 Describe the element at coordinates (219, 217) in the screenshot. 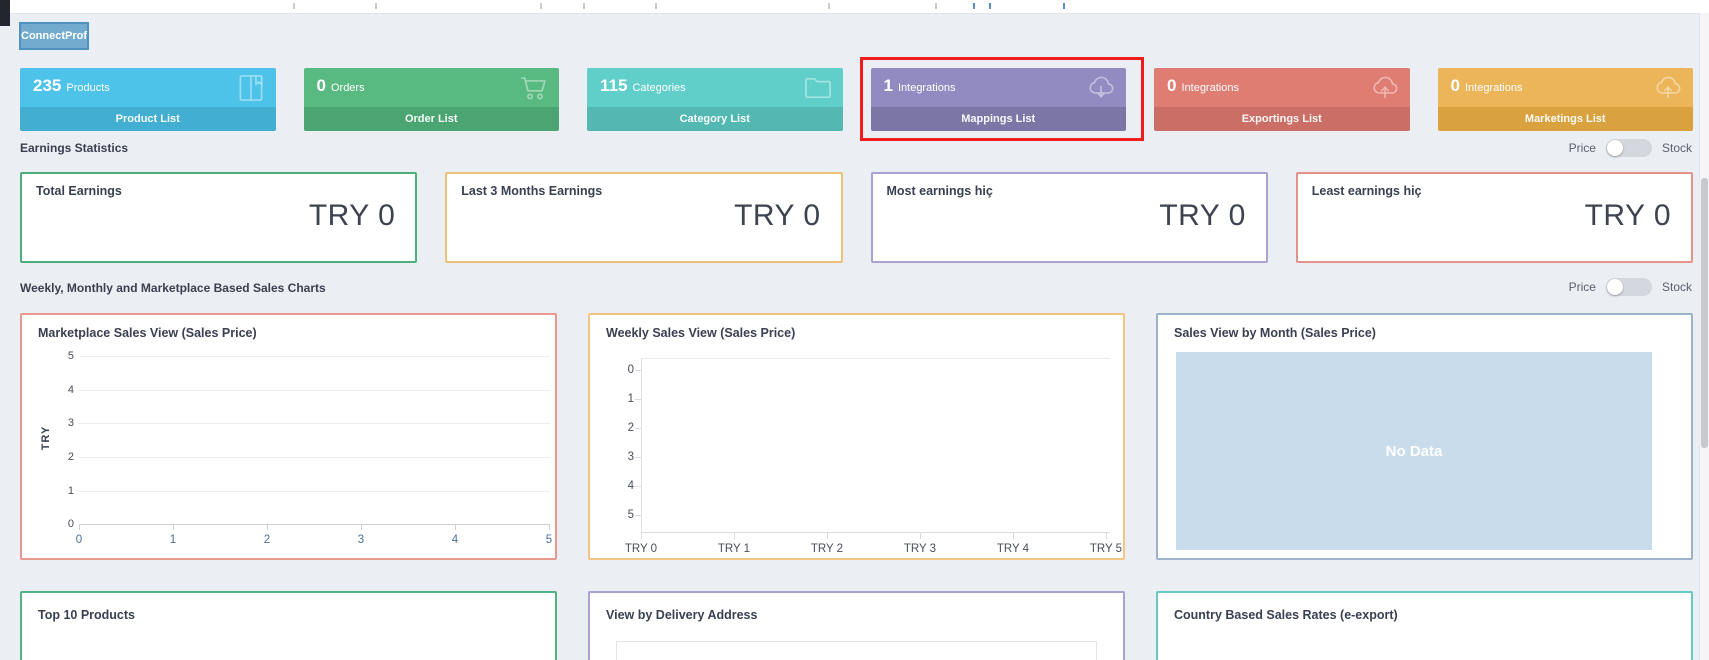

I see `total-earnings-card: Total Earnings TRY 0` at that location.